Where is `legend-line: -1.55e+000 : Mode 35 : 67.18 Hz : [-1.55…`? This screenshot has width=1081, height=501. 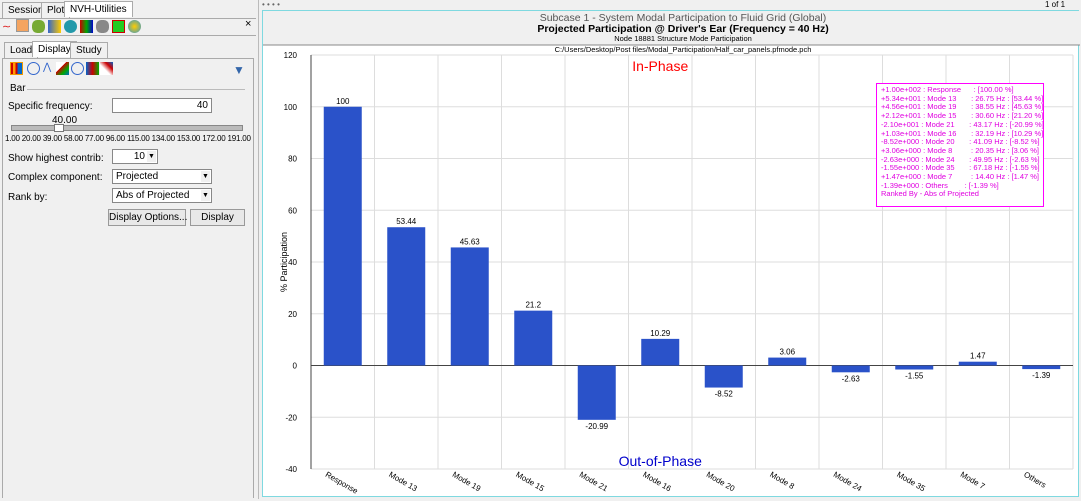
legend-line: -1.55e+000 : Mode 35 : 67.18 Hz : [-1.55… is located at coordinates (960, 168).